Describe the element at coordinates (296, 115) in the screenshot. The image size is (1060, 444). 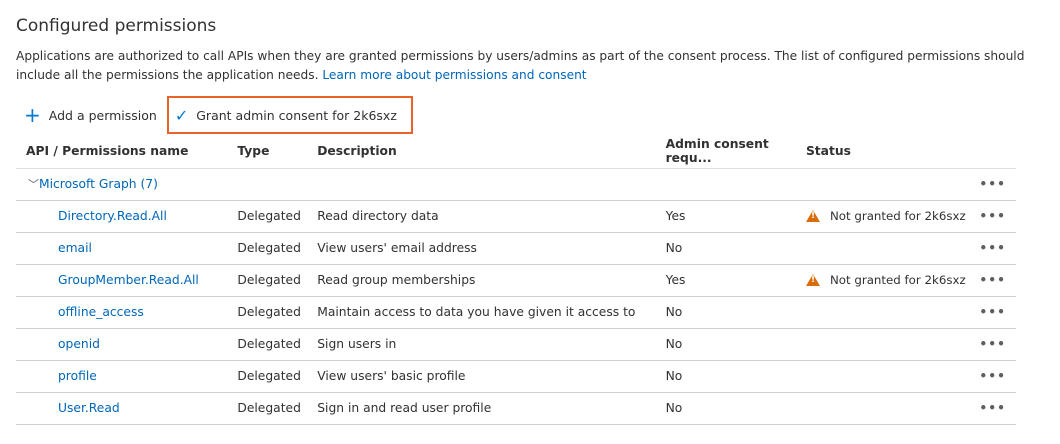
I see `grant-label: Grant admin consent for 2k6sxz` at that location.